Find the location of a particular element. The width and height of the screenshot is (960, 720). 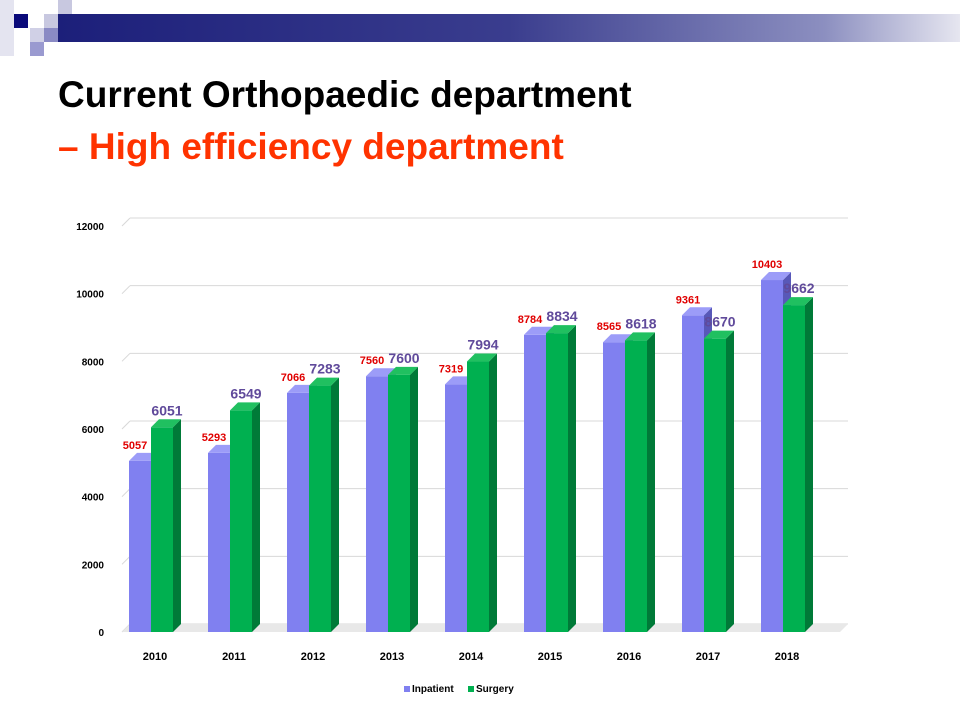

data-label-inpatient: 5293 is located at coordinates (214, 438).